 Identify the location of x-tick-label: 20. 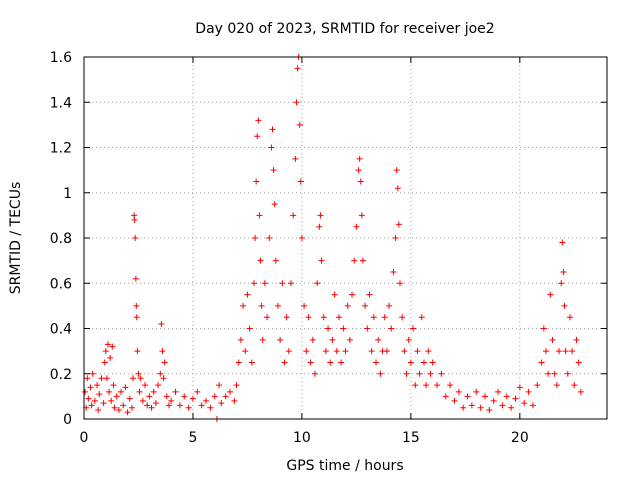
(520, 438).